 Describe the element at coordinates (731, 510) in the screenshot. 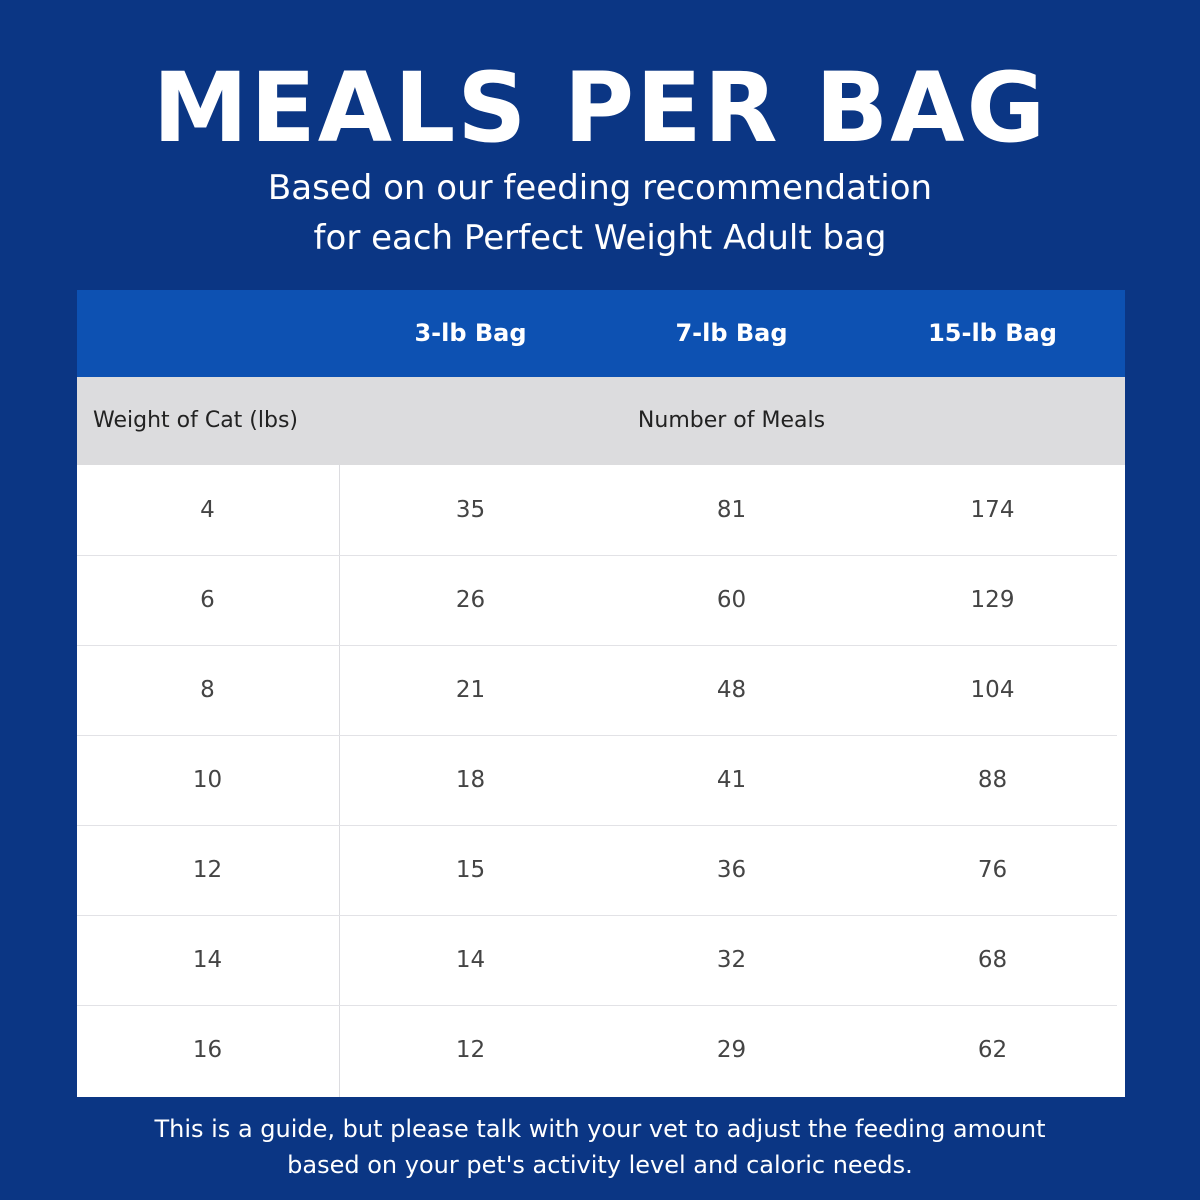

I see `table-cell: 81` at that location.